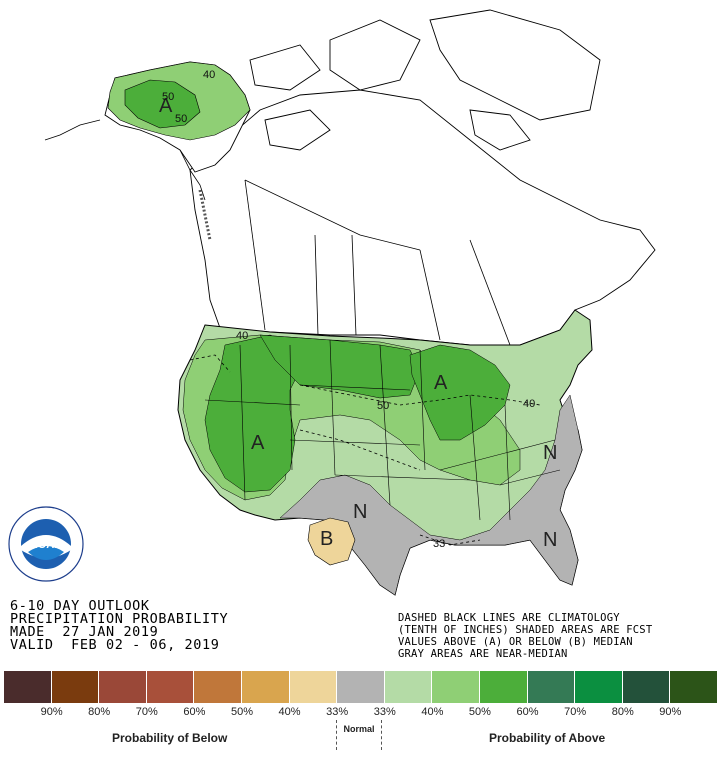 Image resolution: width=719 pixels, height=759 pixels. I want to click on climatology-contours, so click(365, 450).